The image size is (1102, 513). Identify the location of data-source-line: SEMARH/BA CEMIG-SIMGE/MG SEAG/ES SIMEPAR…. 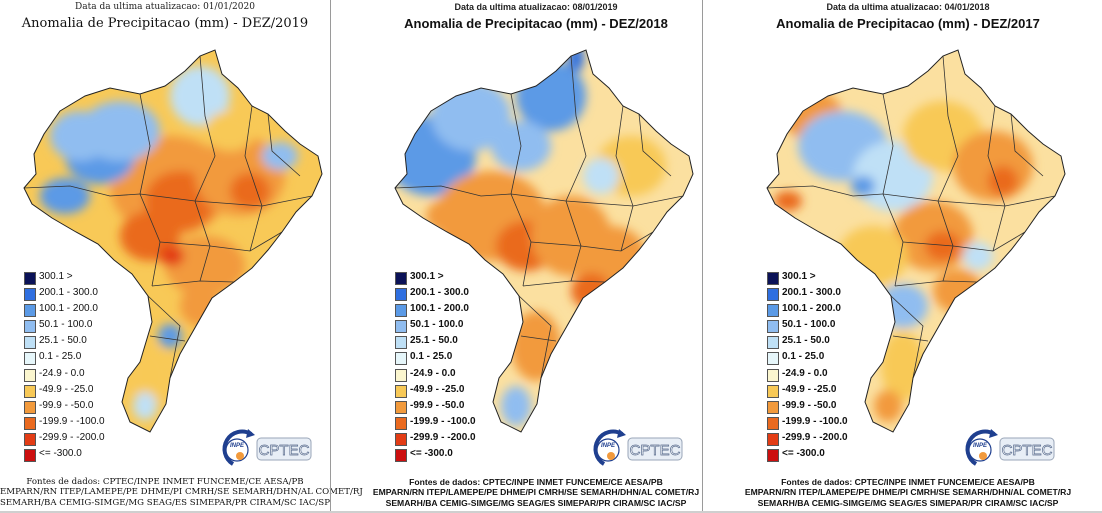
(536, 502).